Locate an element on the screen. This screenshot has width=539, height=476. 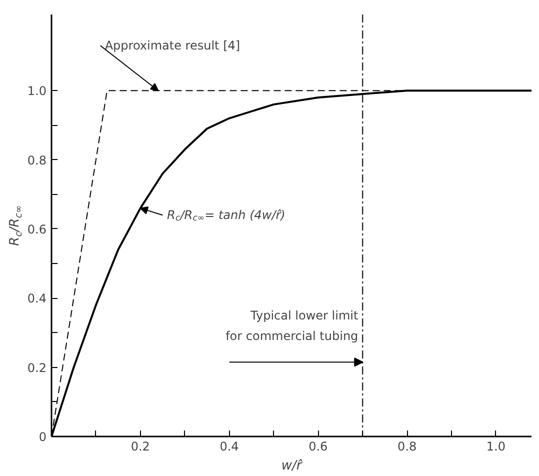
ref-line-label: Typical lower limit for commercial tubing is located at coordinates (292, 326).